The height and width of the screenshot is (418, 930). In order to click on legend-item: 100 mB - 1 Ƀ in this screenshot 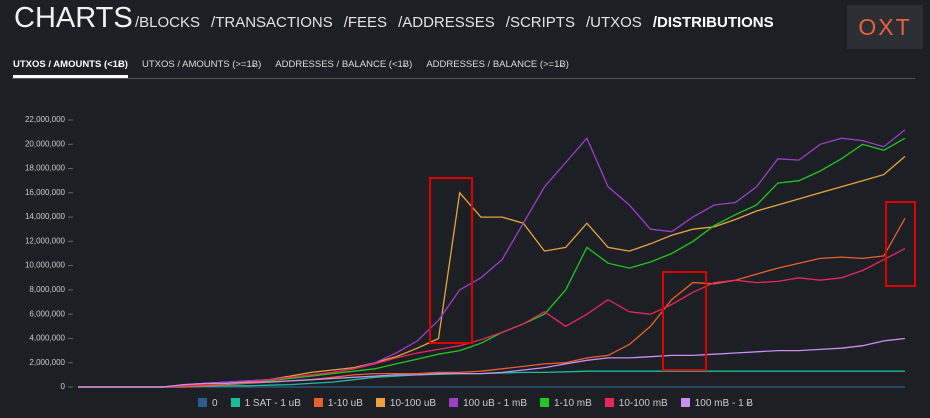, I will do `click(717, 403)`.